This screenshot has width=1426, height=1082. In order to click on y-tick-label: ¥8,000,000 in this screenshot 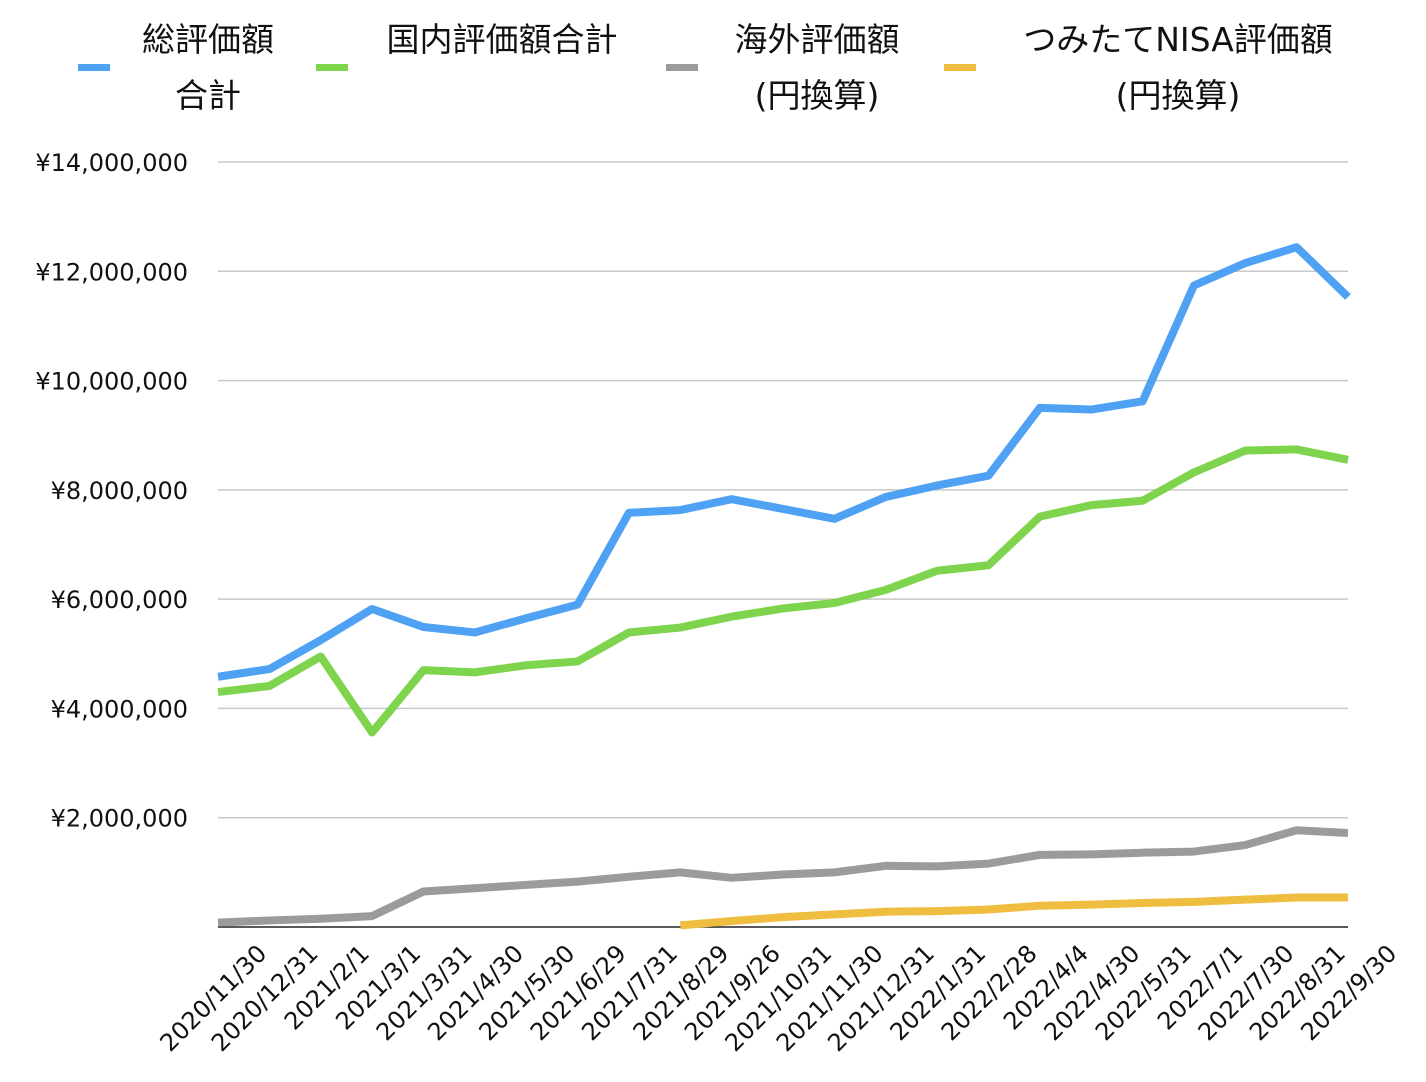, I will do `click(119, 491)`.